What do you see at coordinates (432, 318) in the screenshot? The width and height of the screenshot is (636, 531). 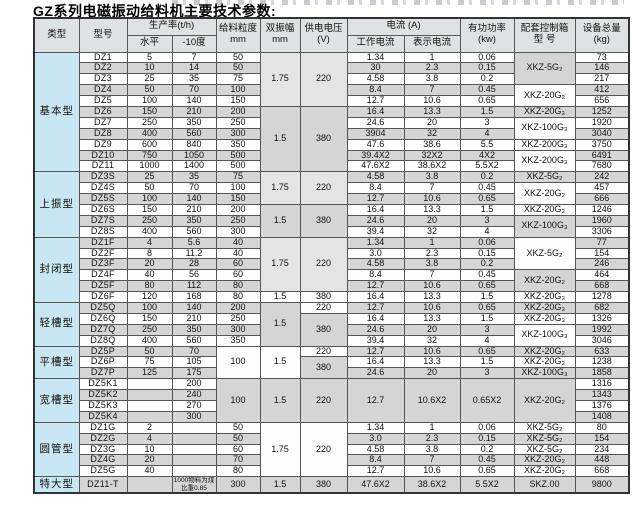 I see `data-cell: 13.3` at bounding box center [432, 318].